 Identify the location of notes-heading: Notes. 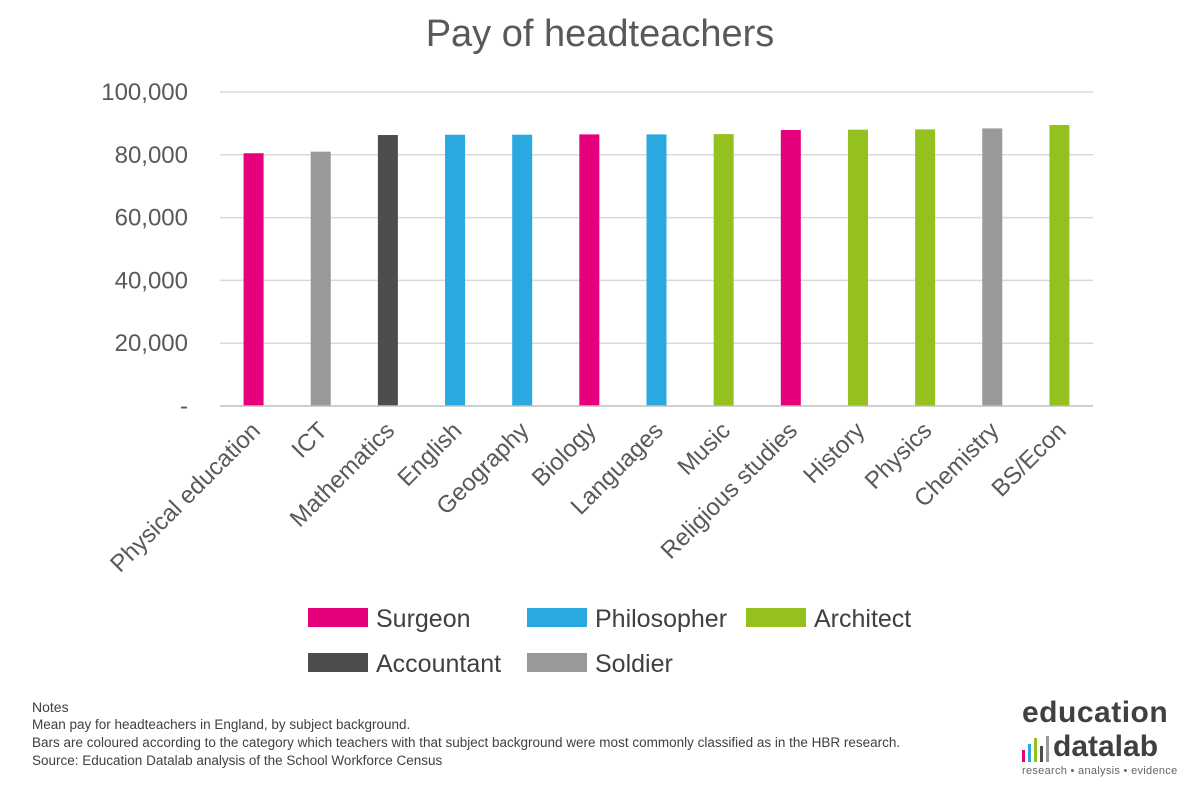
(50, 707).